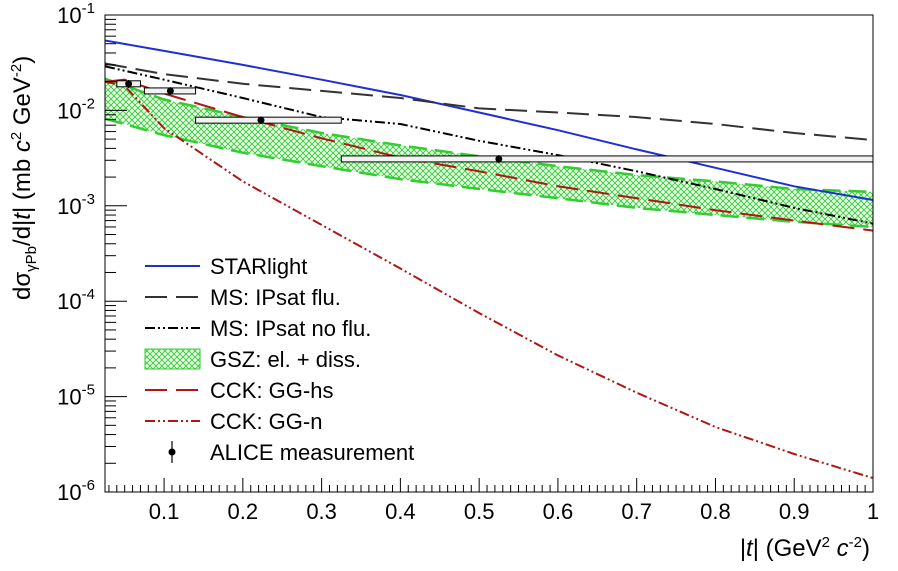 This screenshot has width=898, height=571. What do you see at coordinates (164, 511) in the screenshot?
I see `x-tick-label: 0.1` at bounding box center [164, 511].